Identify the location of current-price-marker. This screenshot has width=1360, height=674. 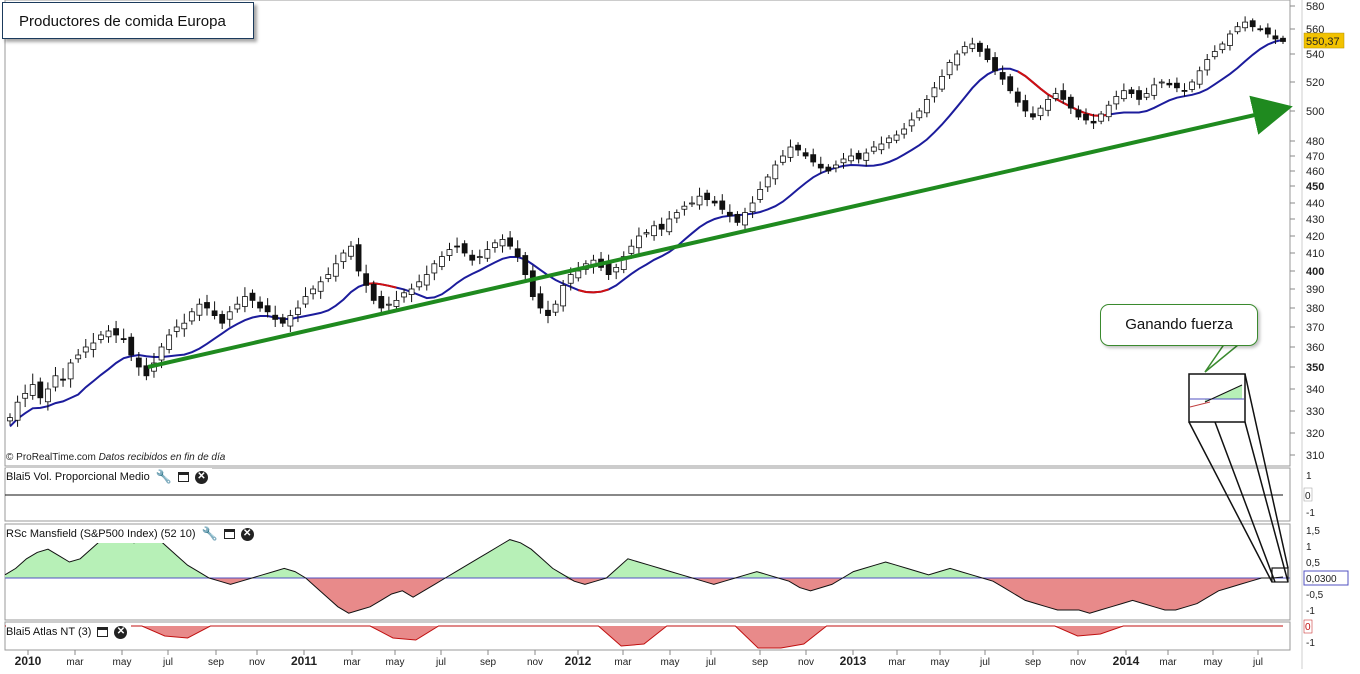
(1324, 40).